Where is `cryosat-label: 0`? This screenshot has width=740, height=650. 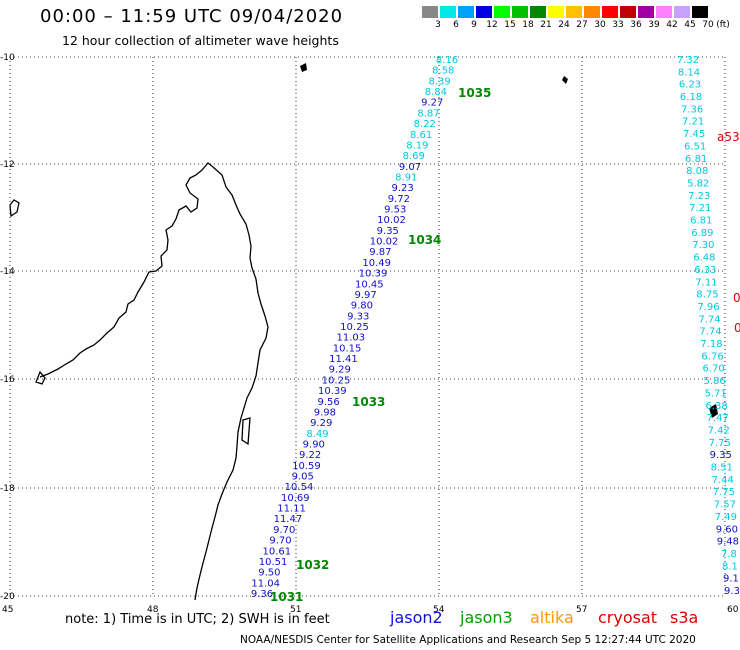
cryosat-label: 0 is located at coordinates (736, 298).